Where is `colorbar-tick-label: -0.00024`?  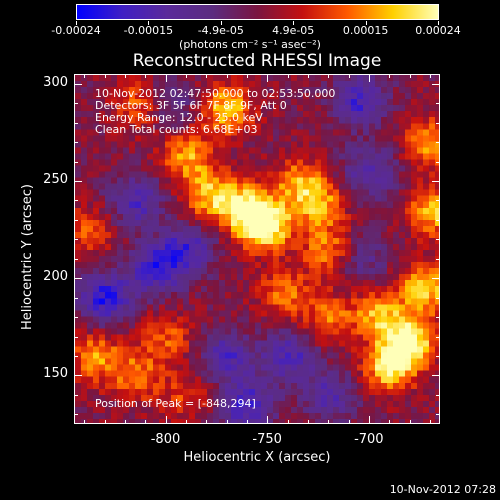
colorbar-tick-label: -0.00024 is located at coordinates (76, 30).